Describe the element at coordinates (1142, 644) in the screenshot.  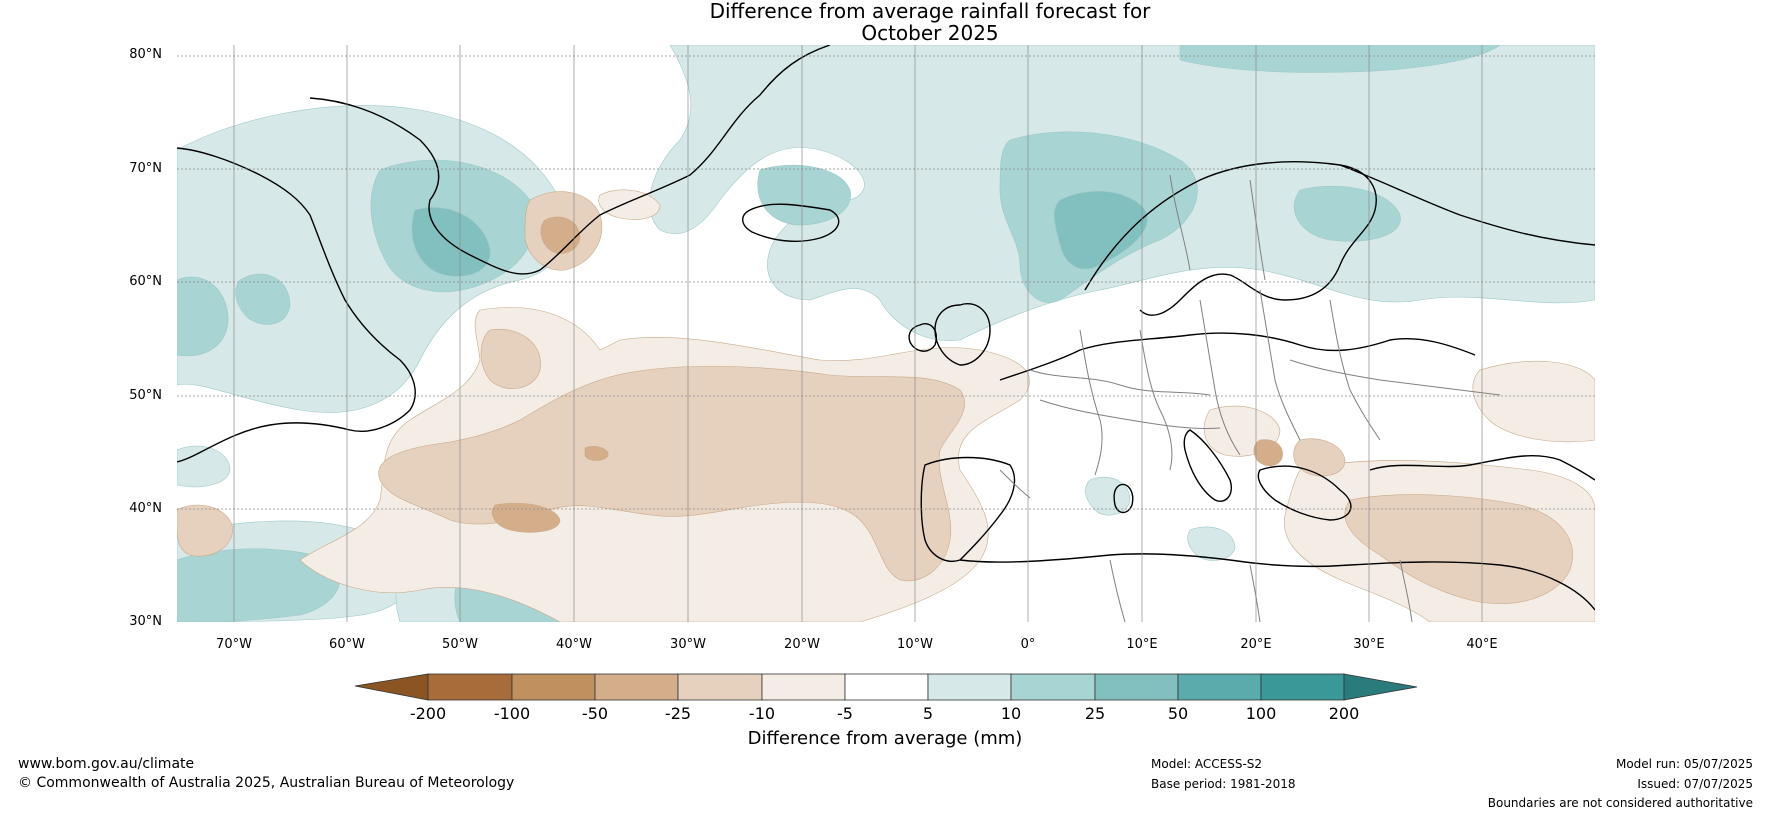
I see `lon-label: 10°E` at that location.